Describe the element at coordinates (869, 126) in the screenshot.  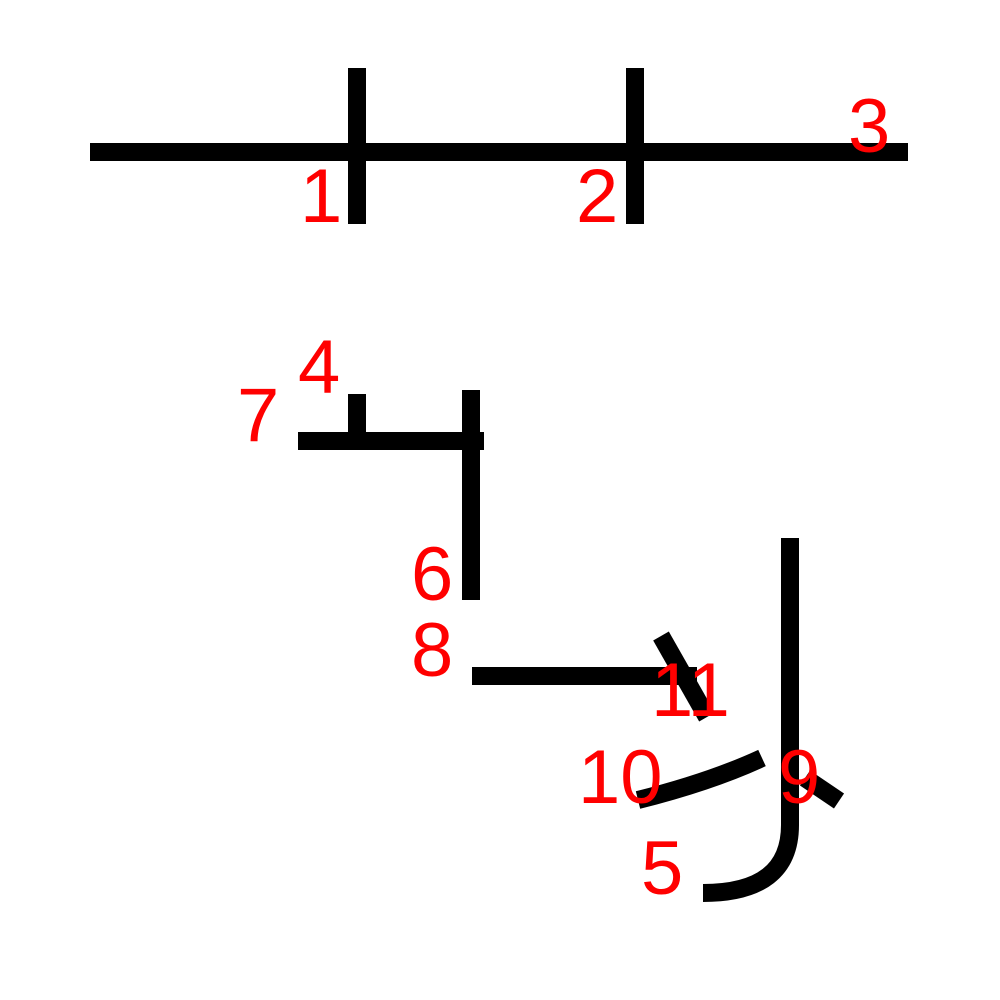
I see `stroke-label-3: 3` at that location.